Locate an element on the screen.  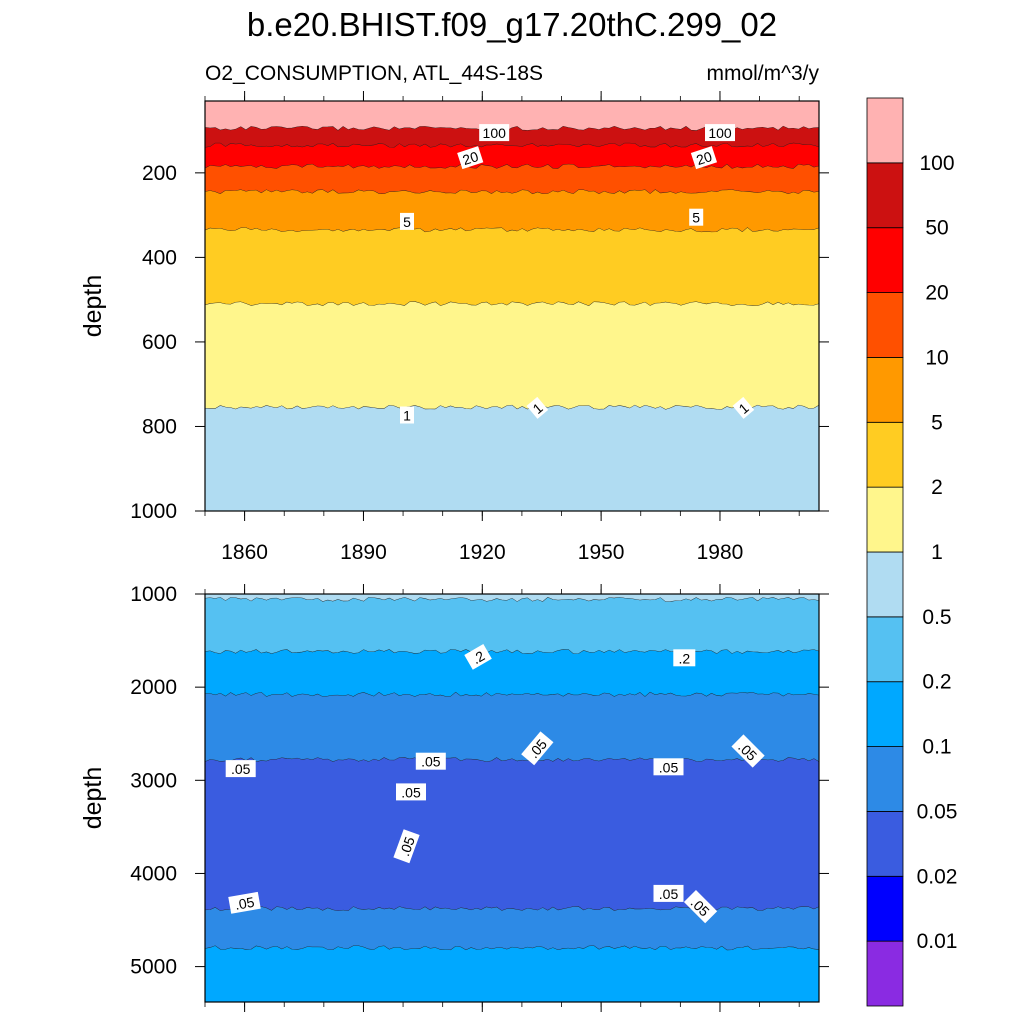
y-tick-label: 4000 is located at coordinates (153, 873).